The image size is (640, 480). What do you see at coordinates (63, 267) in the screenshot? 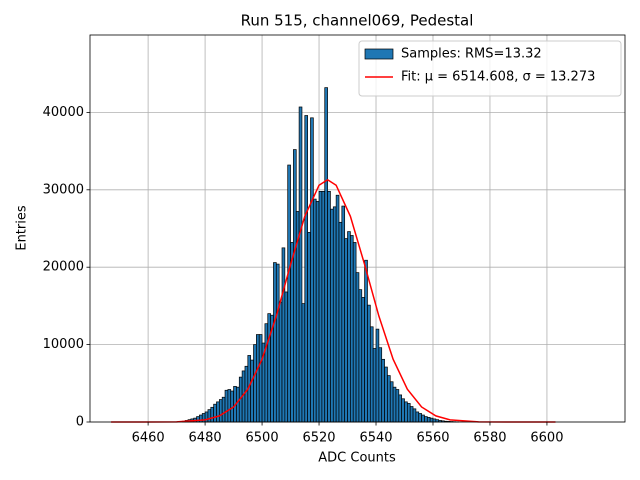
I see `y-tick-label: 20000` at bounding box center [63, 267].